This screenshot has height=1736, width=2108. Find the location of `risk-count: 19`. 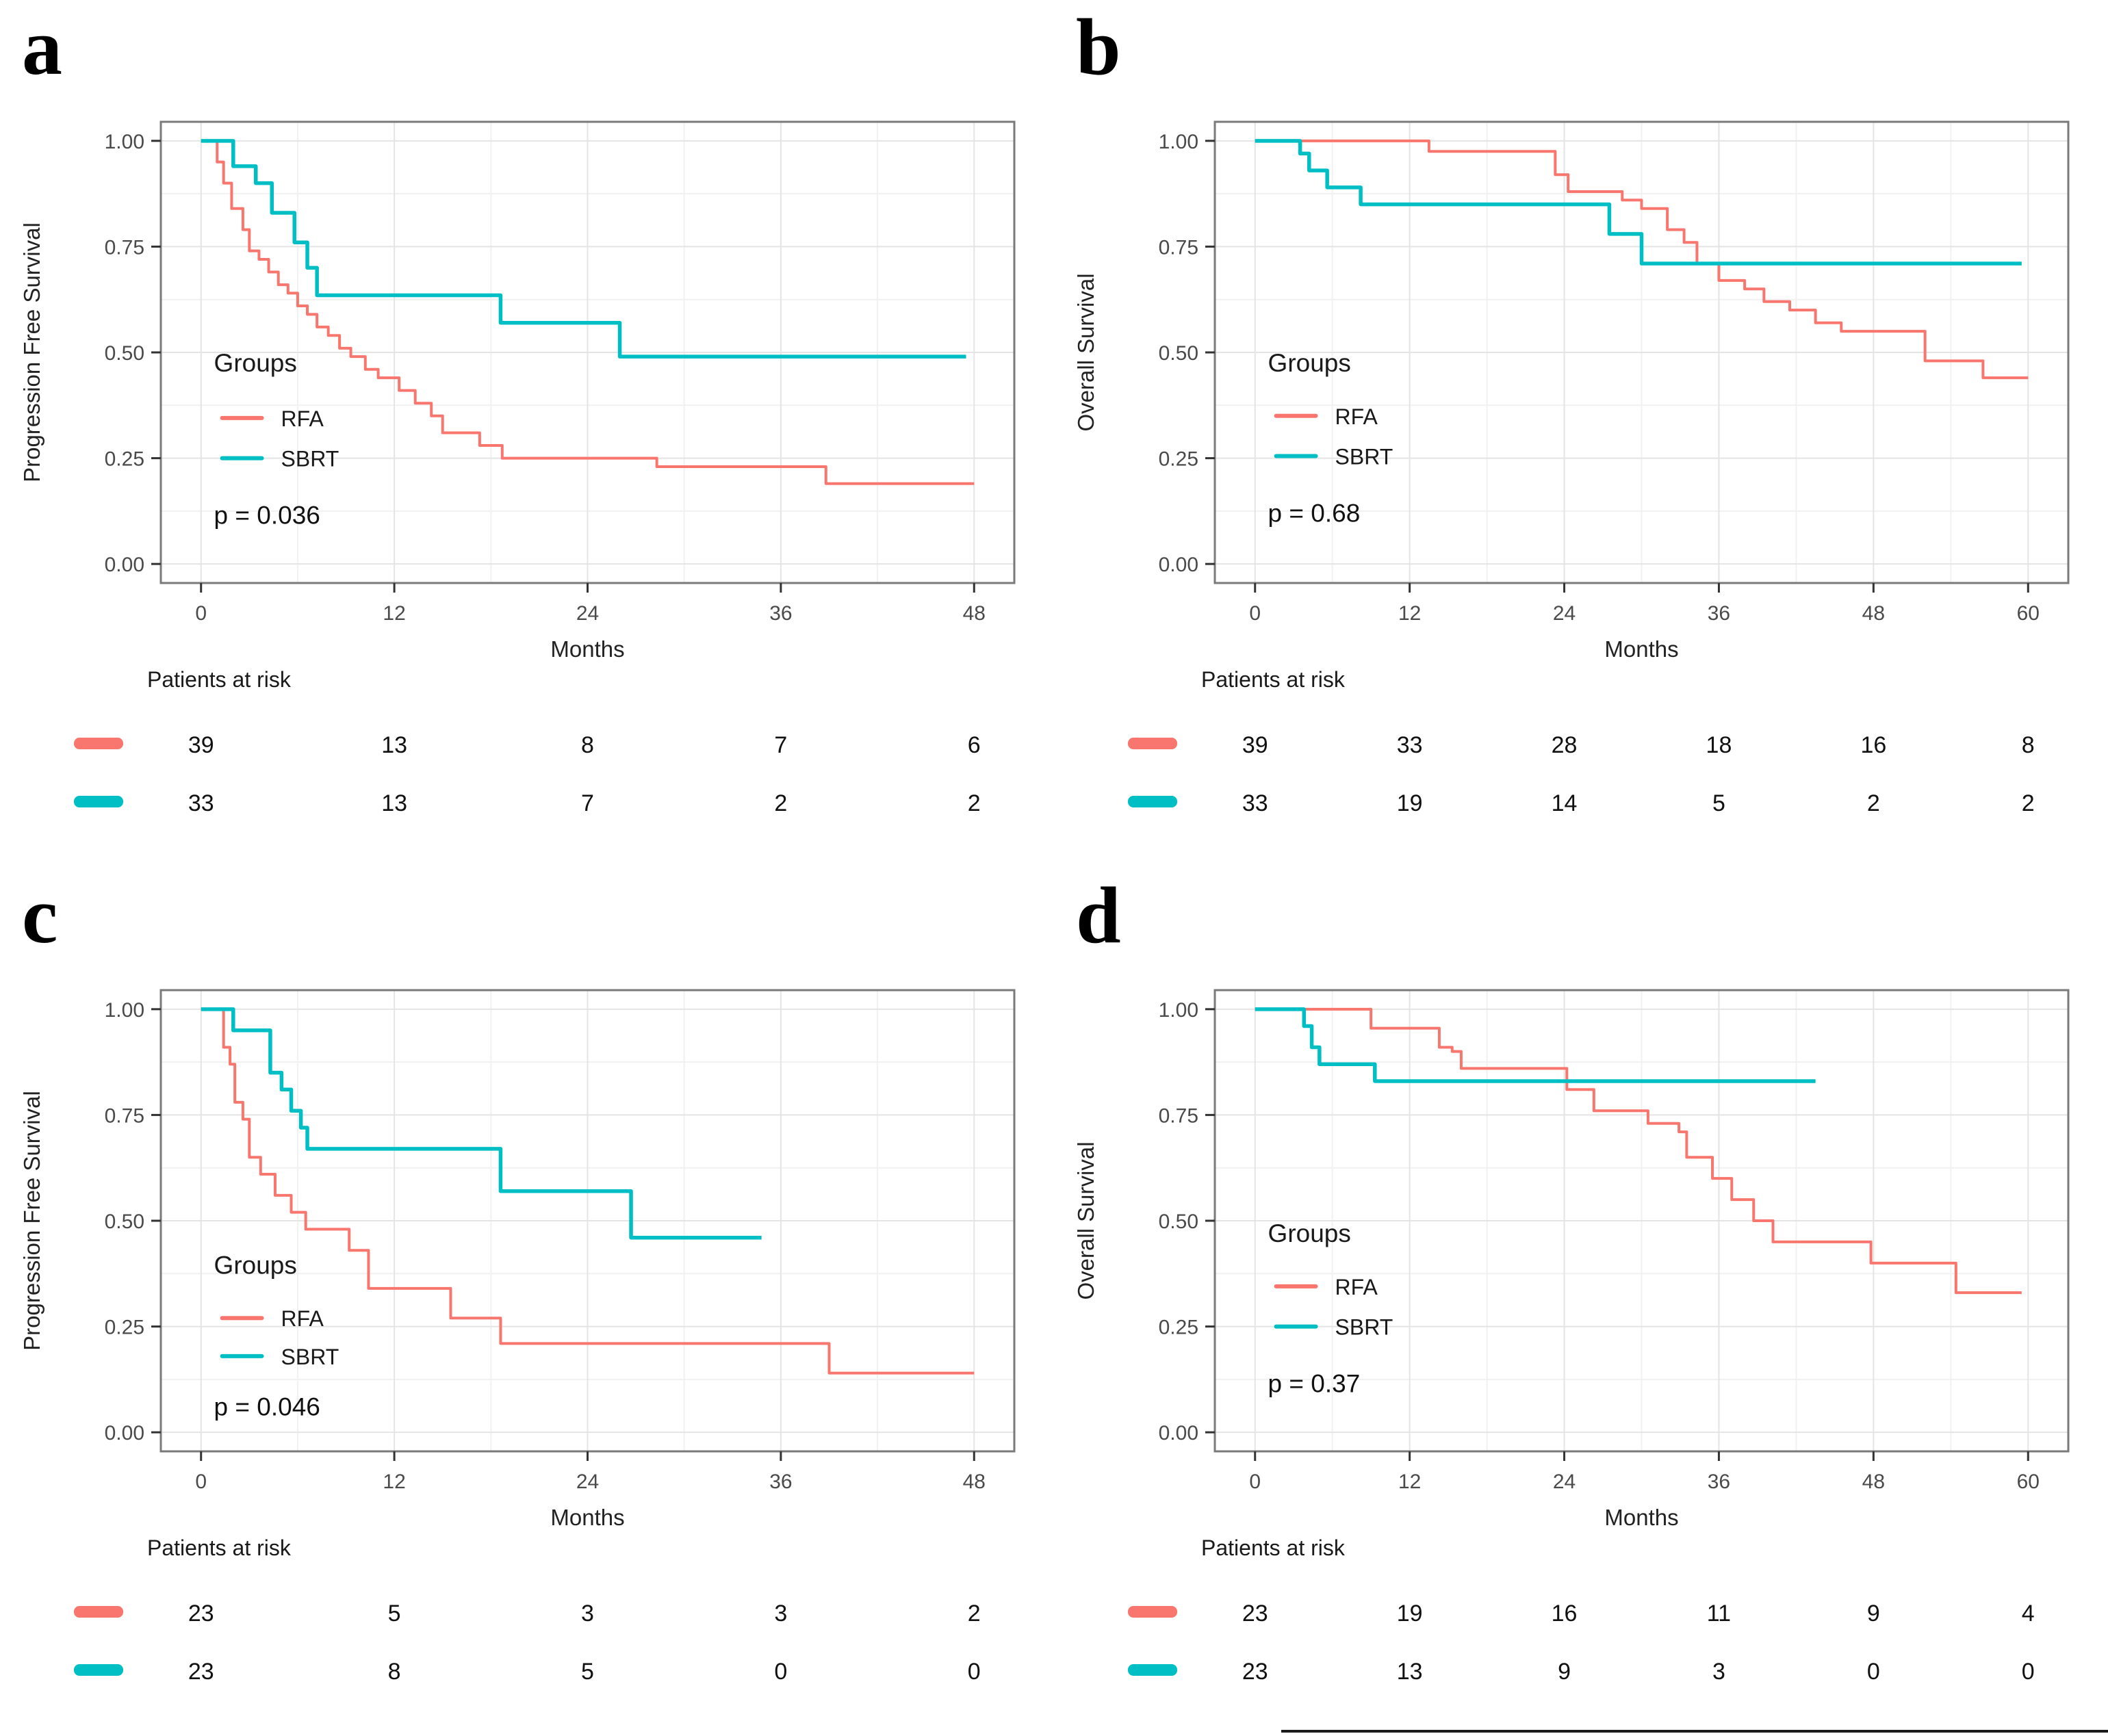

risk-count: 19 is located at coordinates (1410, 1614).